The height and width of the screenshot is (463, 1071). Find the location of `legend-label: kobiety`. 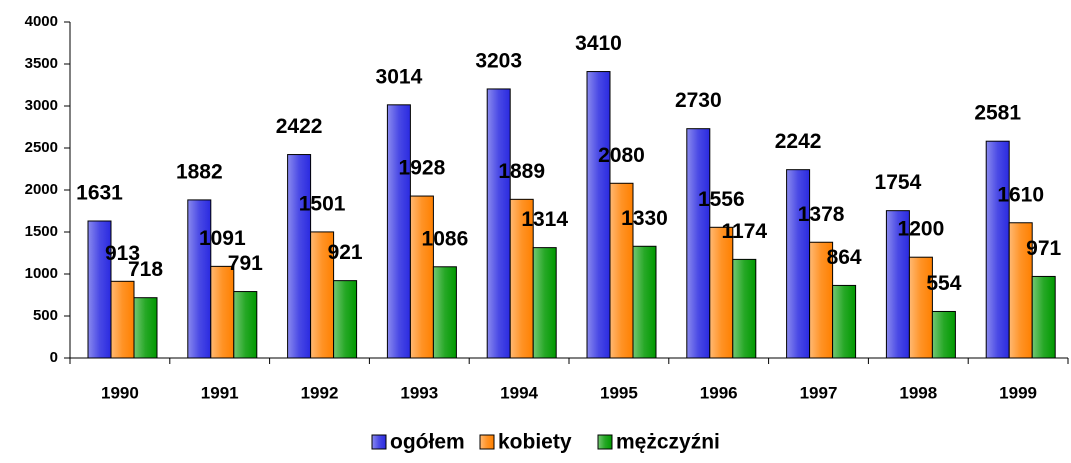

legend-label: kobiety is located at coordinates (535, 442).